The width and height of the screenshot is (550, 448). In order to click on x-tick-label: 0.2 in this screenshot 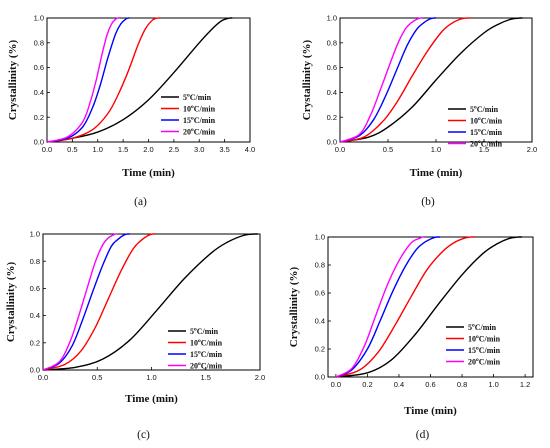, I will do `click(367, 384)`.